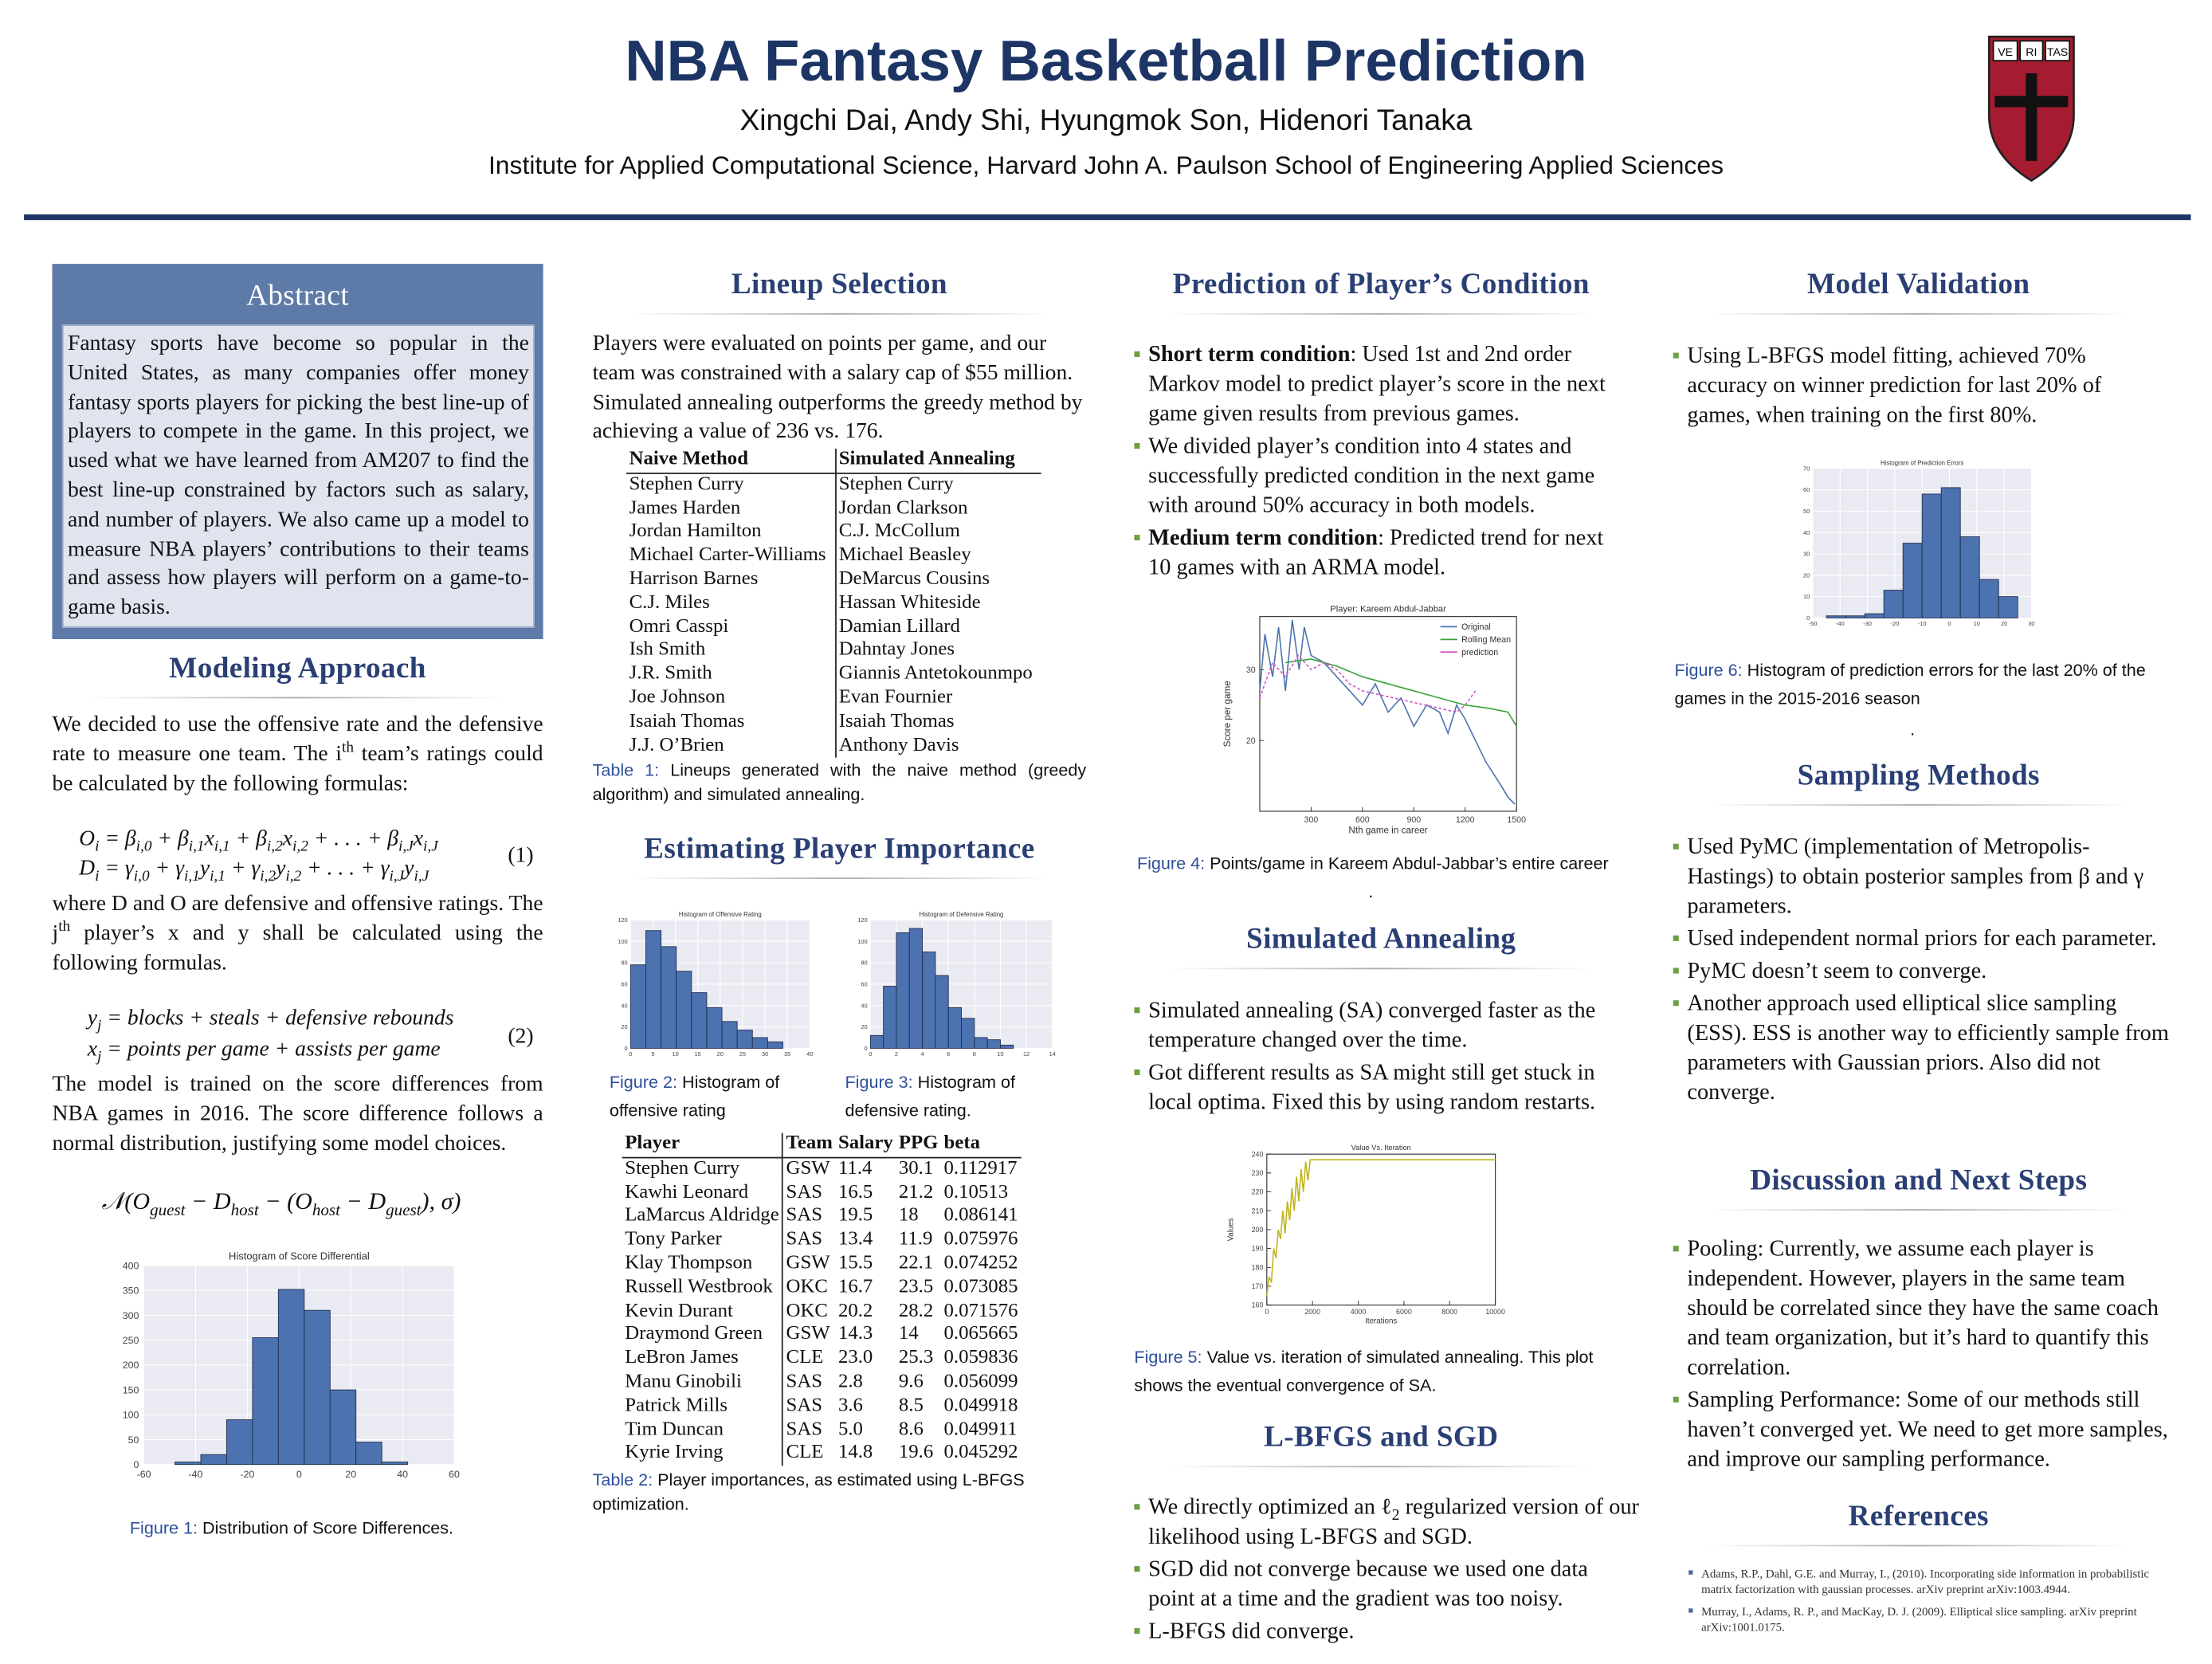  What do you see at coordinates (909, 603) in the screenshot?
I see `table-cell: Hassan Whiteside` at bounding box center [909, 603].